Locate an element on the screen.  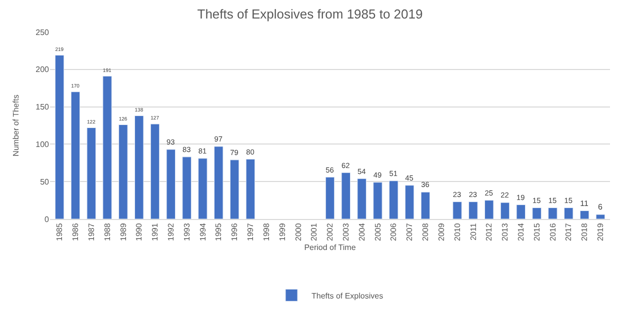
y-tick-label: 200 is located at coordinates (43, 69).